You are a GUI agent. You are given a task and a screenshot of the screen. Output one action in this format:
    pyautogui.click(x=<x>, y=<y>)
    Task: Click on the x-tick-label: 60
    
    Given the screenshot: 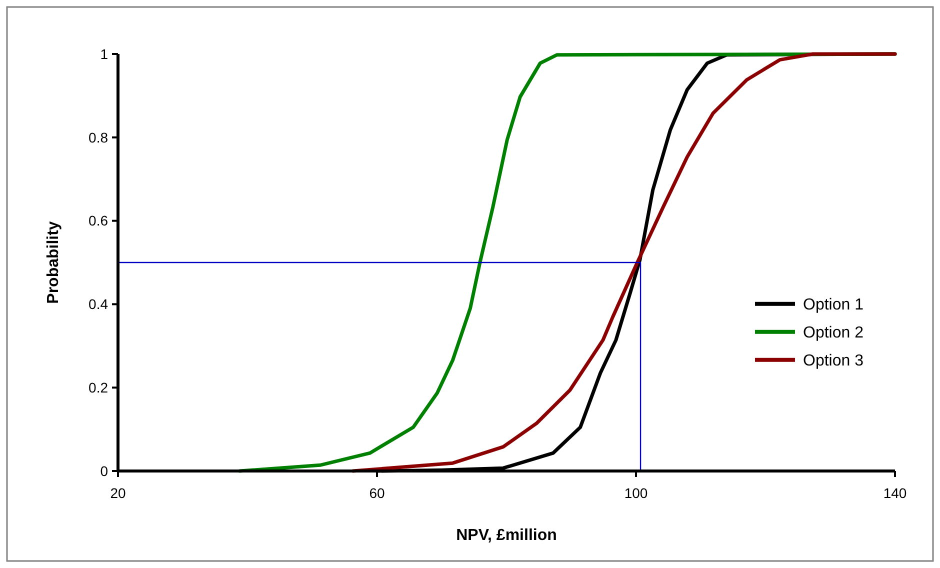 What is the action you would take?
    pyautogui.click(x=377, y=493)
    